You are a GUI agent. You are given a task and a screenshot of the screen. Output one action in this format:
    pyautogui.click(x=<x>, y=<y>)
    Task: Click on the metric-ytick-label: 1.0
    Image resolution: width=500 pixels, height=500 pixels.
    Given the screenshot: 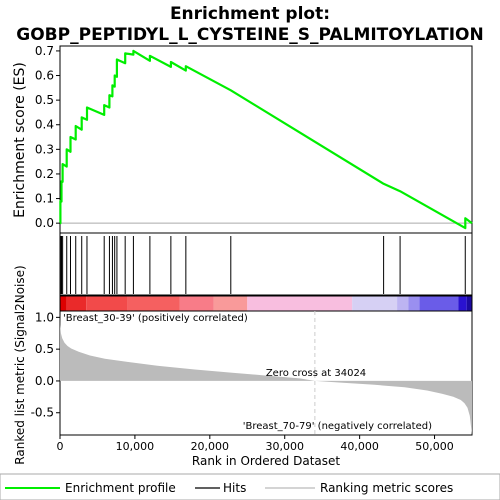 What is the action you would take?
    pyautogui.click(x=44, y=317)
    